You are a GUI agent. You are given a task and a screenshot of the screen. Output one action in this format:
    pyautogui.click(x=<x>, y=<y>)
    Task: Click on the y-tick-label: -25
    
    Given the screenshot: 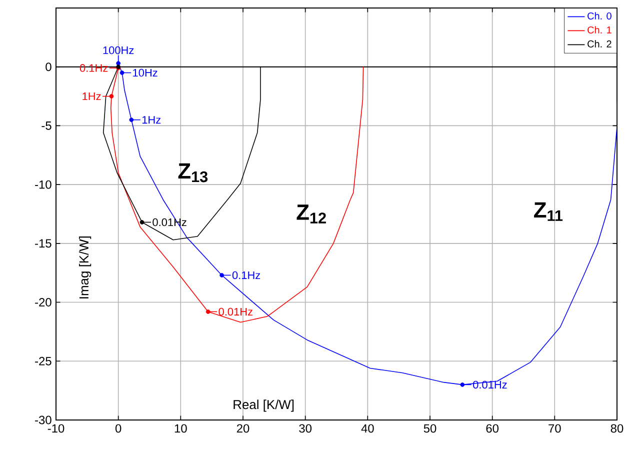 What is the action you would take?
    pyautogui.click(x=43, y=361)
    